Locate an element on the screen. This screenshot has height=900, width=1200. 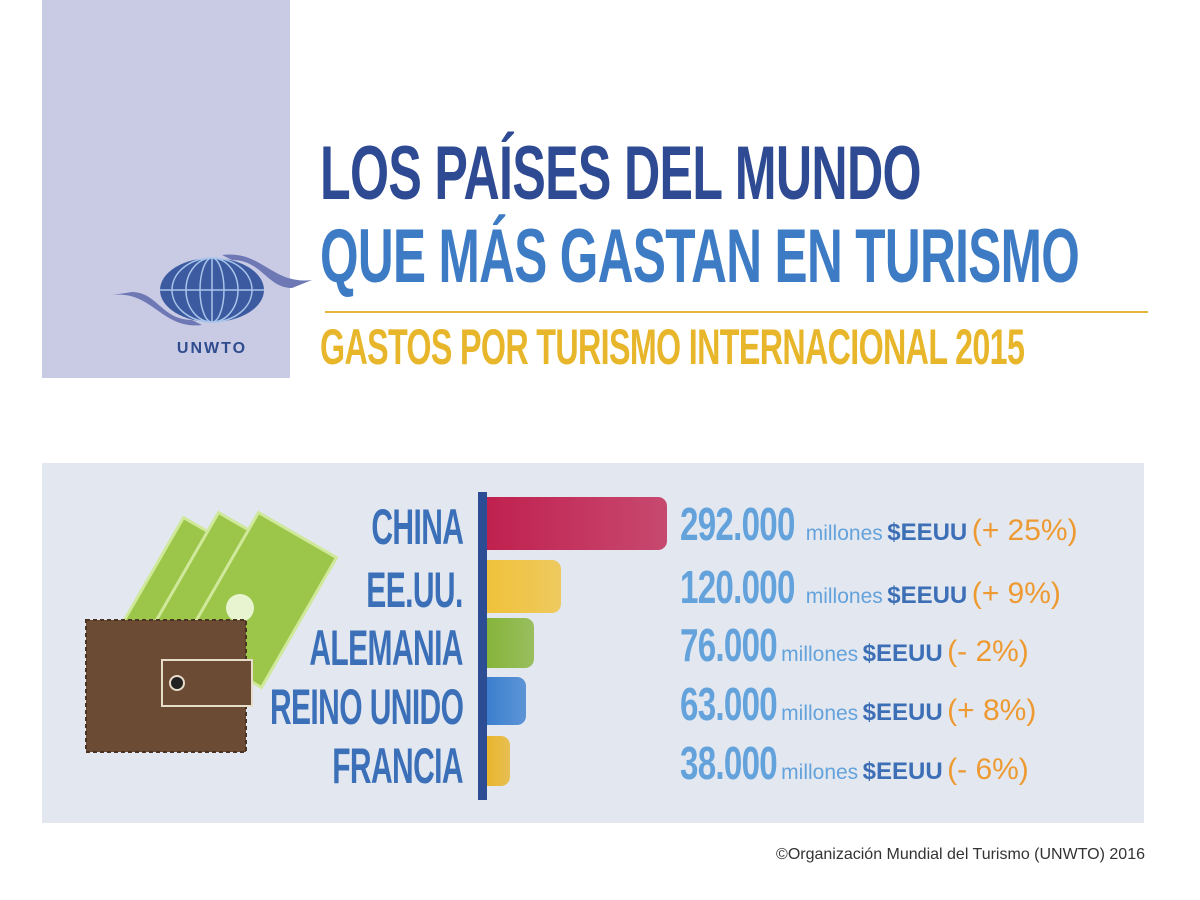
change-label: (+ 8%) is located at coordinates (992, 710).